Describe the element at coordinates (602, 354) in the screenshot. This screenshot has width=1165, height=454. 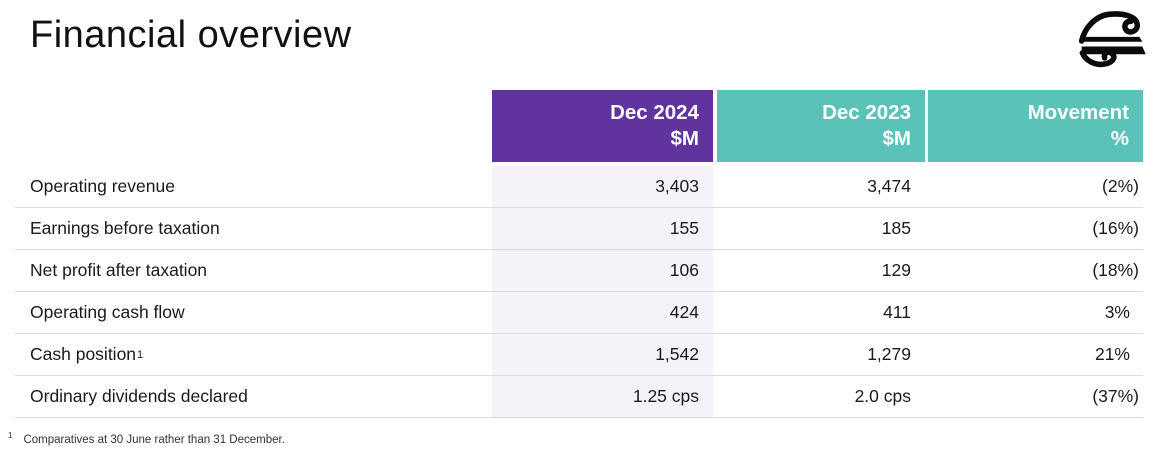
I see `cell-dec2024: 1,542` at that location.